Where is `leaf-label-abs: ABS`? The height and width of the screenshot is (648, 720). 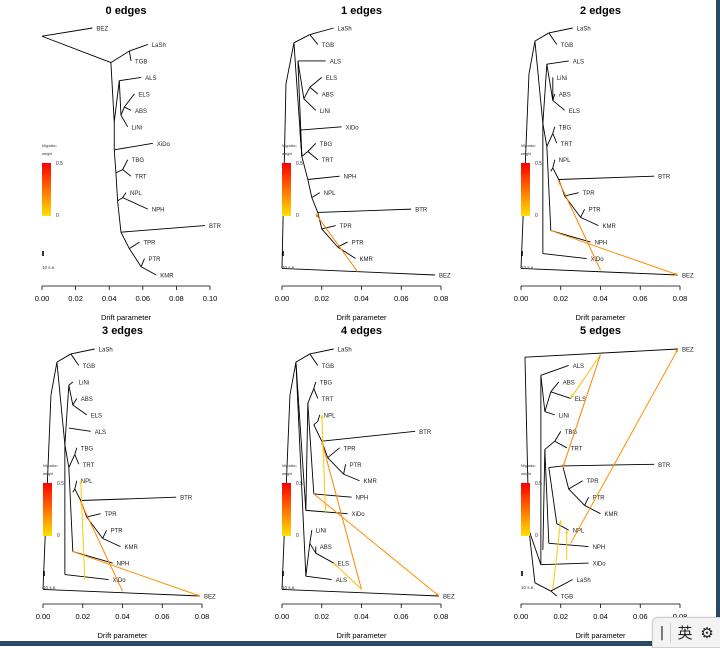
leaf-label-abs: ABS is located at coordinates (328, 95).